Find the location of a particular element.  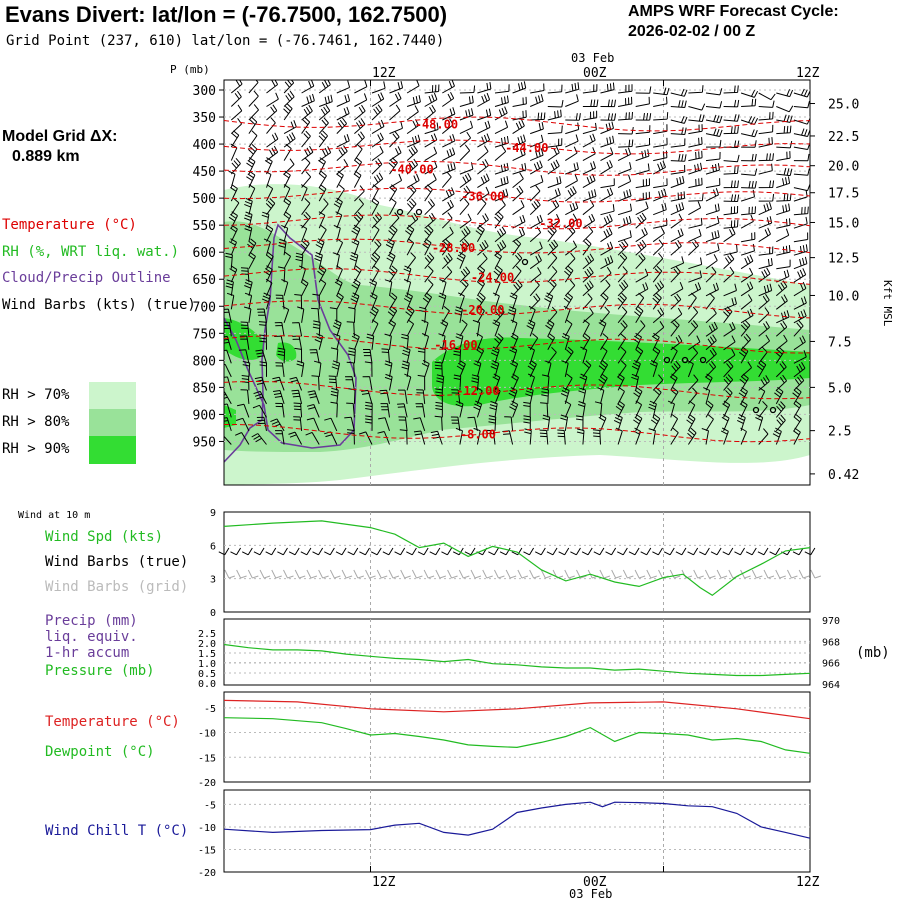

isotherm-label: -44.00 is located at coordinates (526, 148).